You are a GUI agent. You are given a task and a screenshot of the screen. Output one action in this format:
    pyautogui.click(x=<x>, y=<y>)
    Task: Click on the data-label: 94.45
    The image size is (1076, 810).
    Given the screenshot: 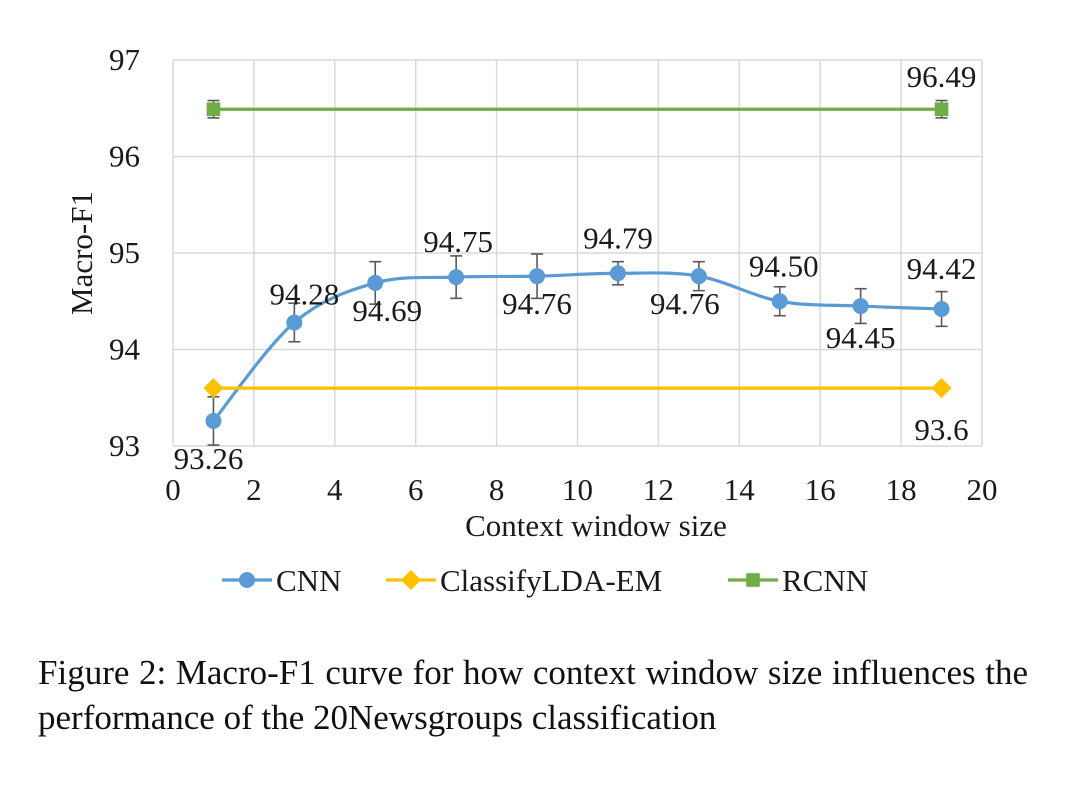 What is the action you would take?
    pyautogui.click(x=861, y=337)
    